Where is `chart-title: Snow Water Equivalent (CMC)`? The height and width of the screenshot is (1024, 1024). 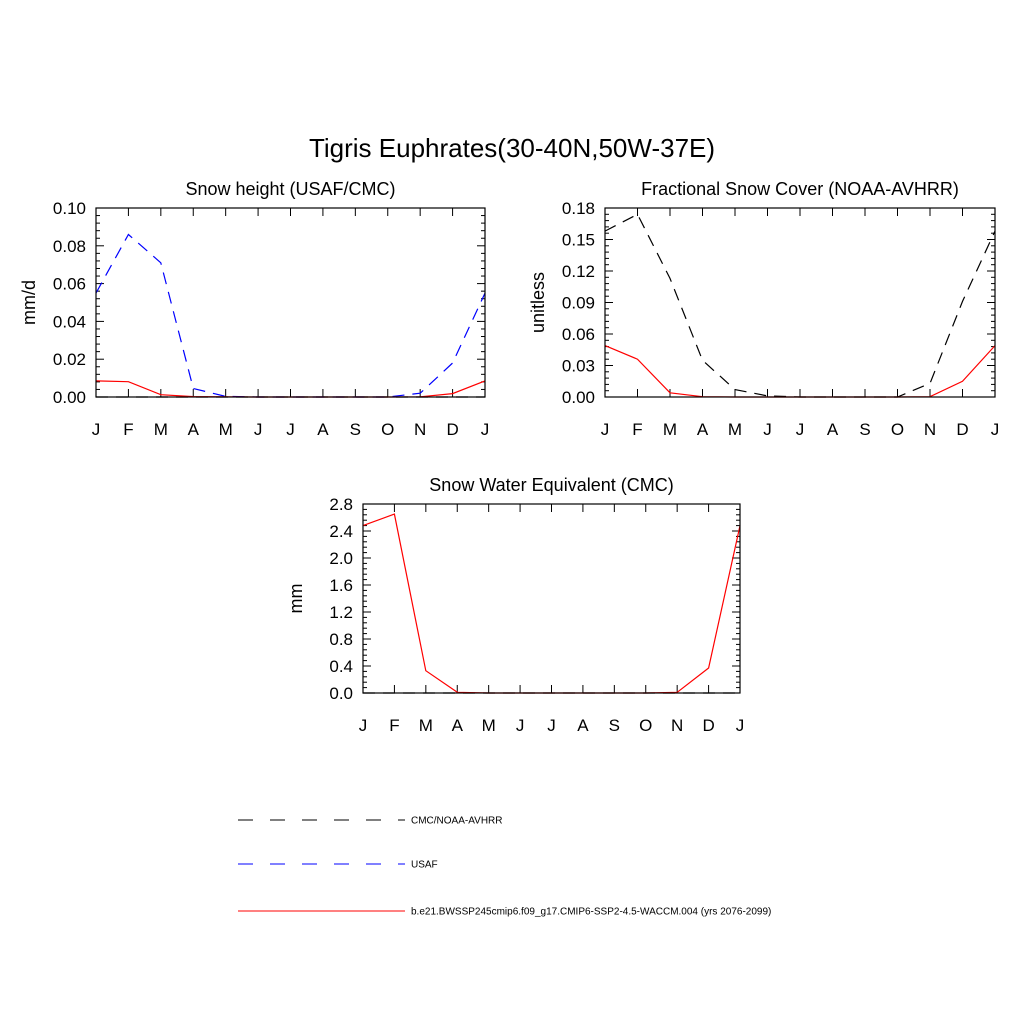 chart-title: Snow Water Equivalent (CMC) is located at coordinates (551, 485).